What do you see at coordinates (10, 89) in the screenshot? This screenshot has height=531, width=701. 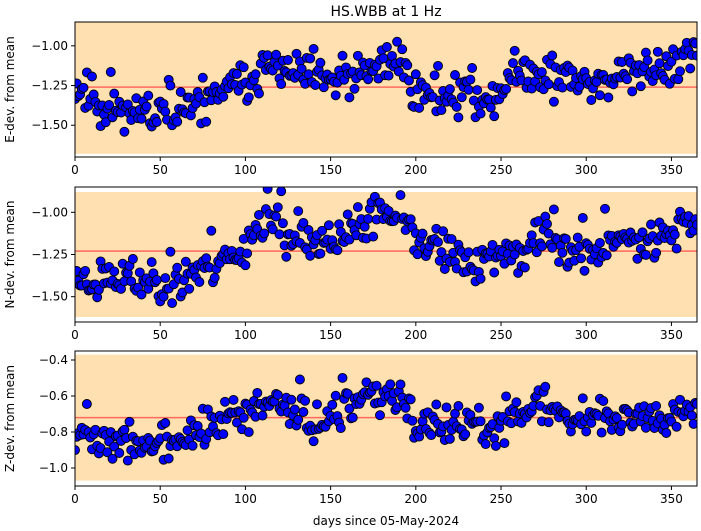 I see `y-axis-label: E-dev. from mean` at bounding box center [10, 89].